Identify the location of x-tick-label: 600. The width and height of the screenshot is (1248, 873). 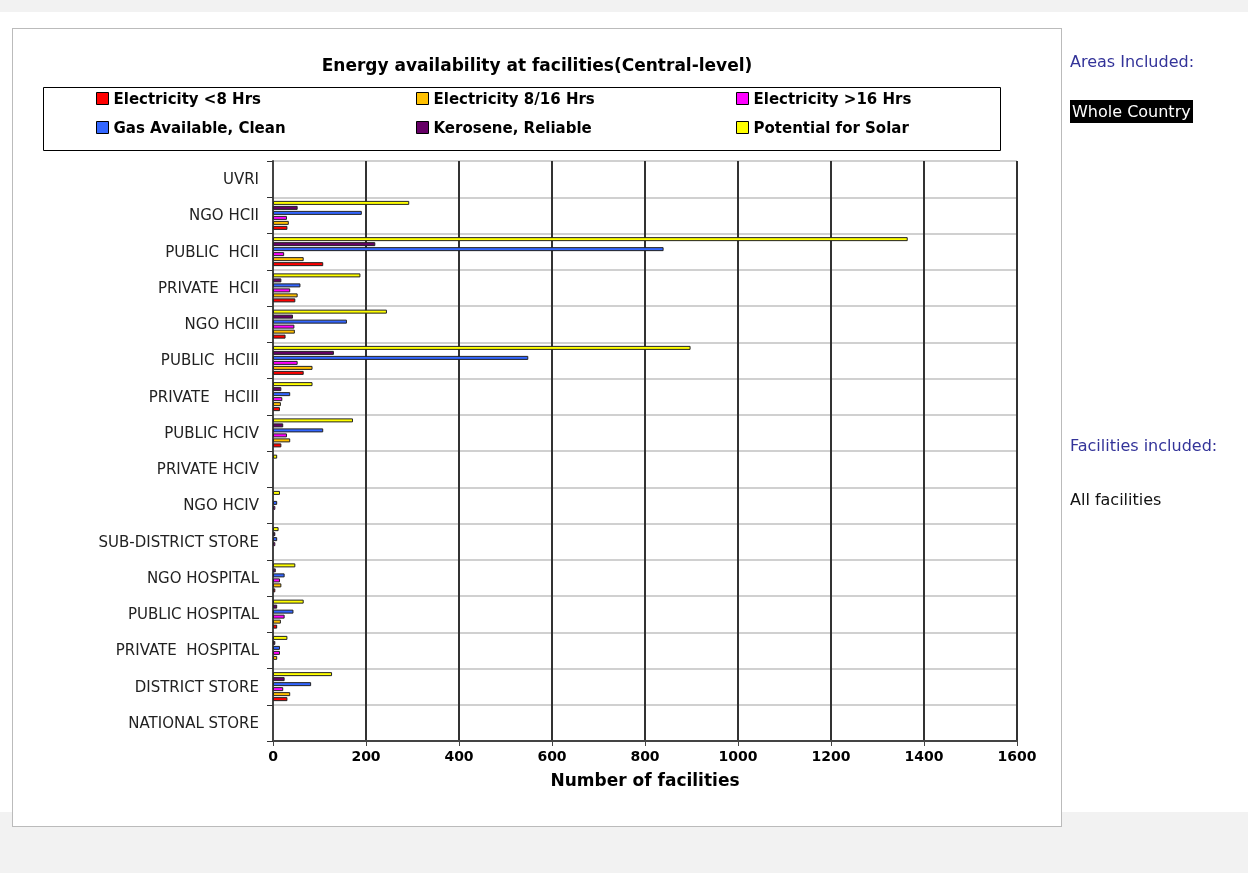
(552, 756).